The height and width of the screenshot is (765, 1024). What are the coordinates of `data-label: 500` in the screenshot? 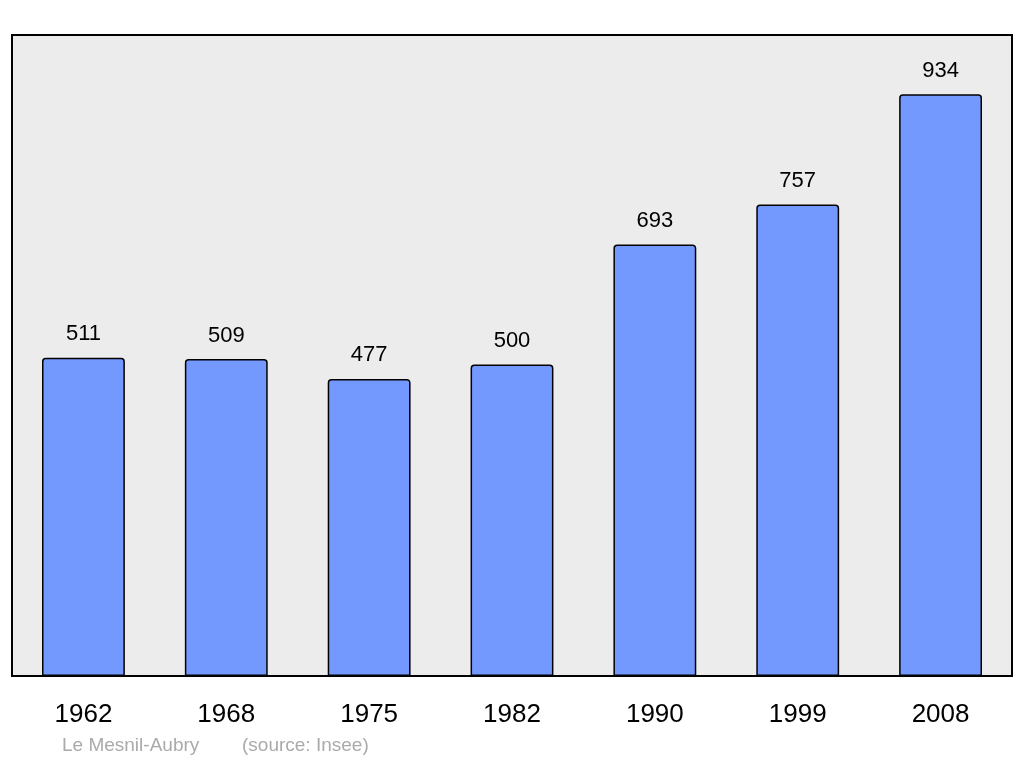 It's located at (512, 340).